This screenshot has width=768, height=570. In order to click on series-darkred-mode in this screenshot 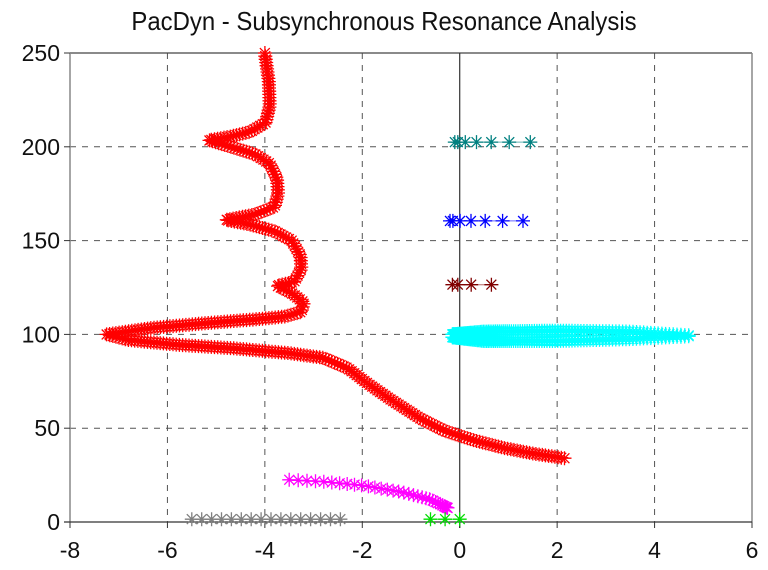, I will do `click(472, 284)`.